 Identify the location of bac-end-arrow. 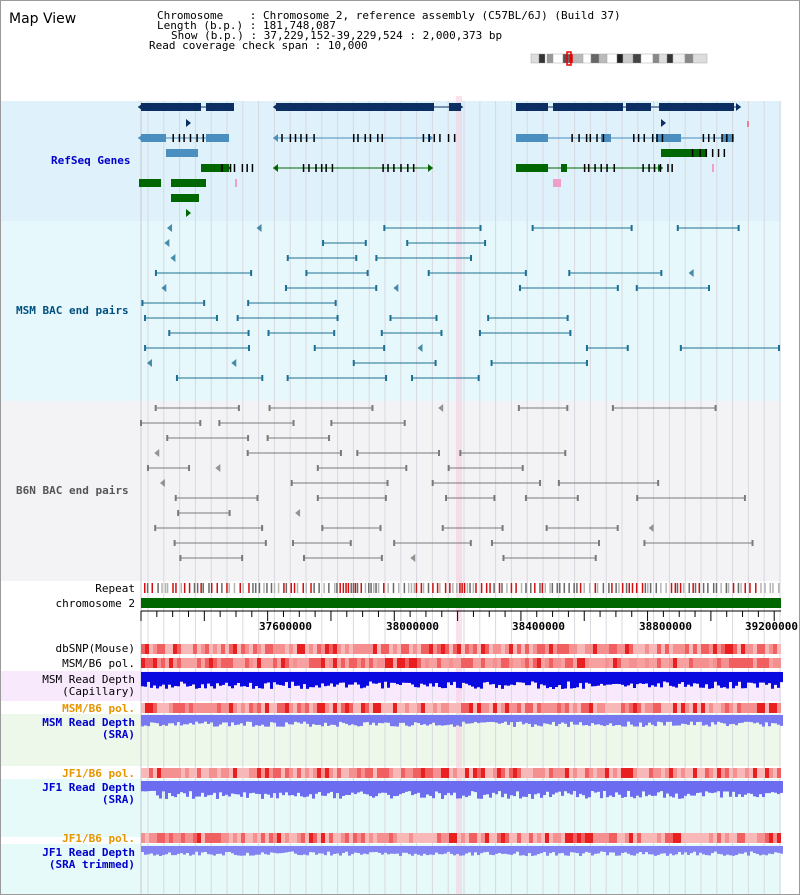
(218, 468).